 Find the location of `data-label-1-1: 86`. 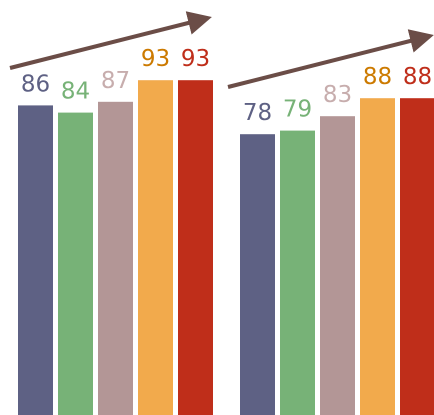

data-label-1-1: 86 is located at coordinates (35, 84).